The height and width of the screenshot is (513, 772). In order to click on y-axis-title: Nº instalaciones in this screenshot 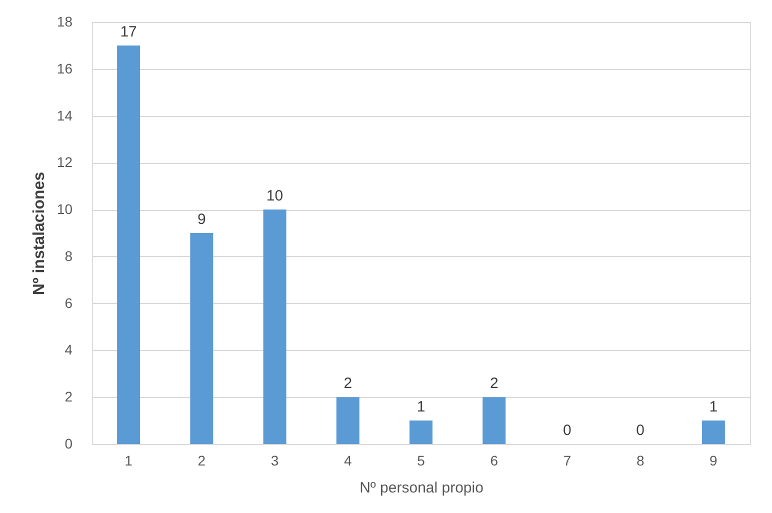, I will do `click(39, 234)`.